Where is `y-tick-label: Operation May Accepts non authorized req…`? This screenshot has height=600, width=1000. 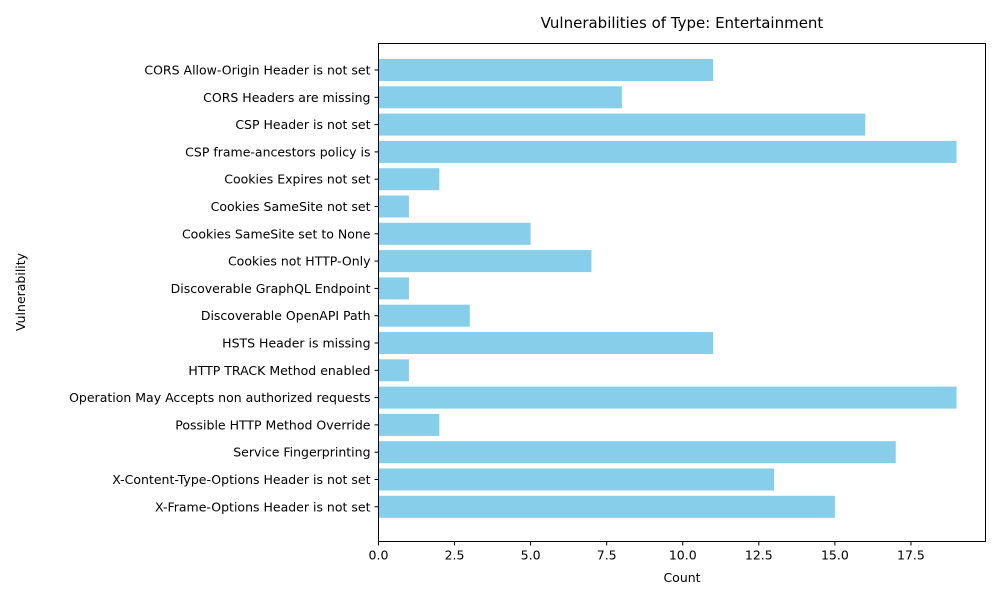 y-tick-label: Operation May Accepts non authorized req… is located at coordinates (219, 397).